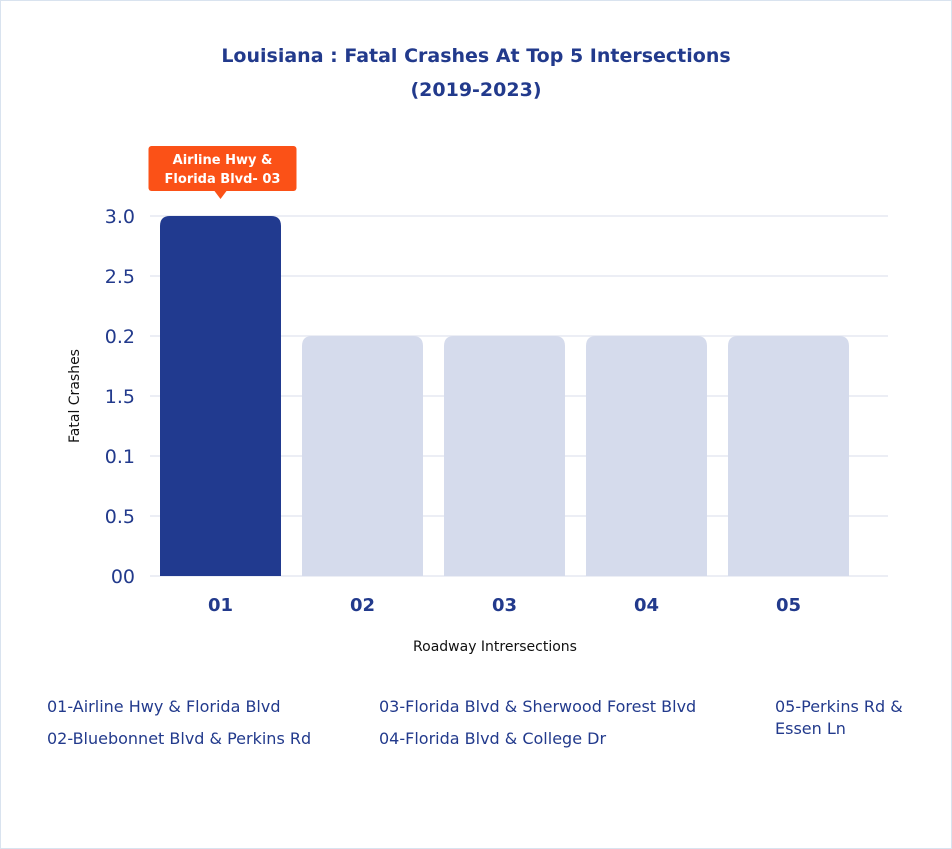 The width and height of the screenshot is (952, 849). Describe the element at coordinates (120, 517) in the screenshot. I see `y-tick-label: 0.5` at that location.